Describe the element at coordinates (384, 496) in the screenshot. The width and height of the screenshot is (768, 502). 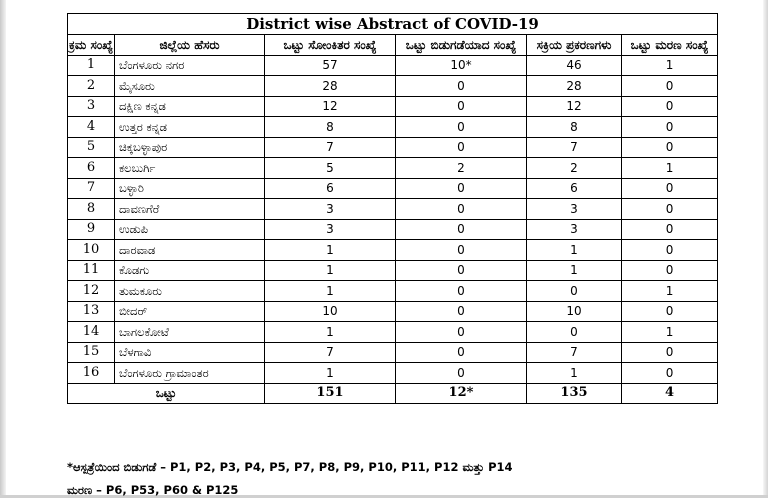
I see `bottom-edge-shadow` at that location.